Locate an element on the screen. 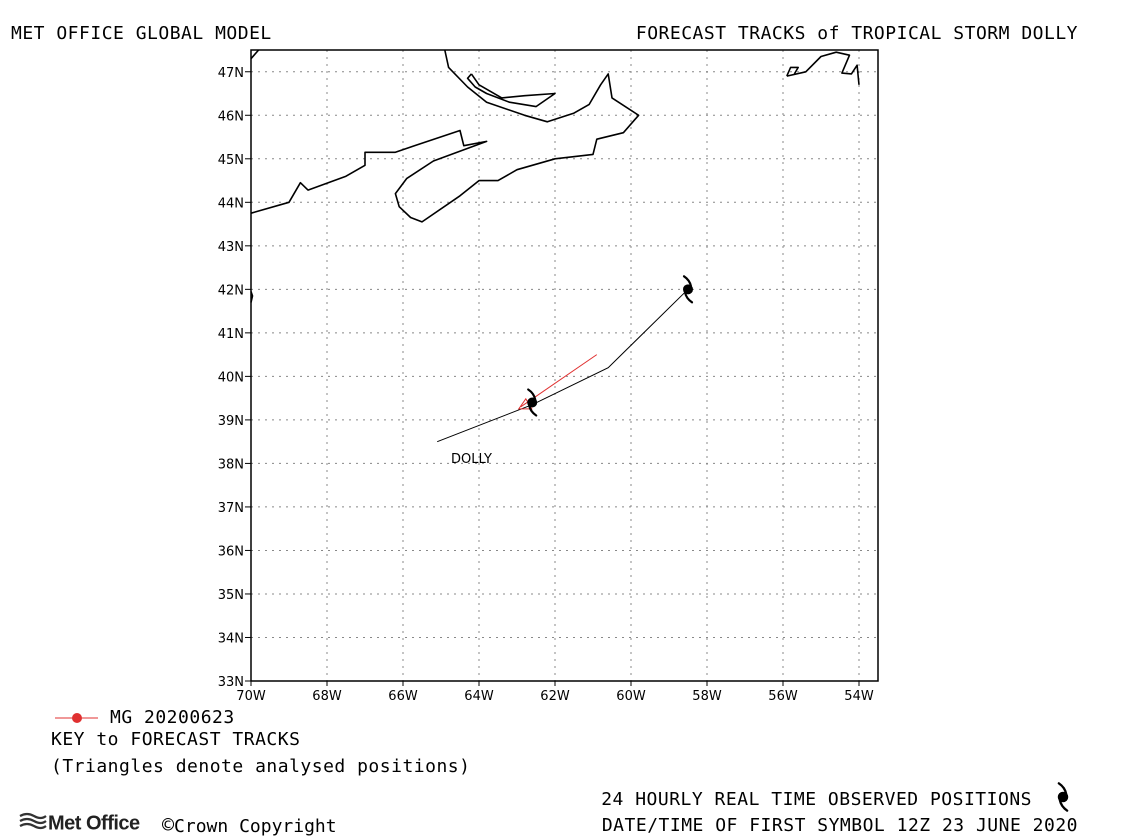 Image resolution: width=1130 pixels, height=840 pixels. legend-key-title: KEY to FORECAST TRACKS is located at coordinates (176, 739).